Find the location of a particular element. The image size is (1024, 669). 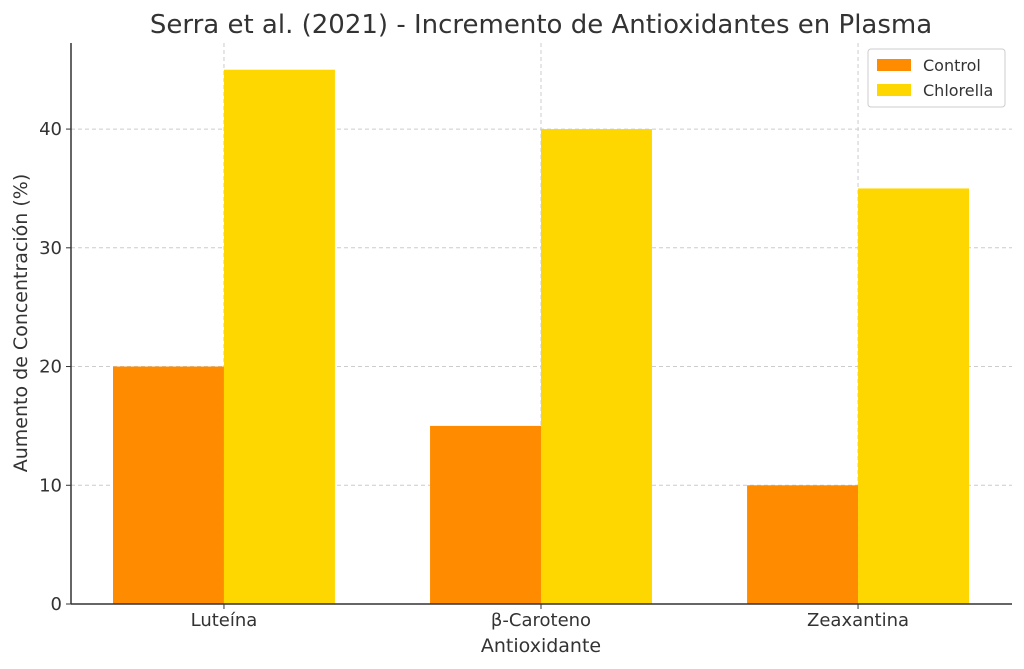

x-tick-label: Zeaxantina is located at coordinates (858, 620).